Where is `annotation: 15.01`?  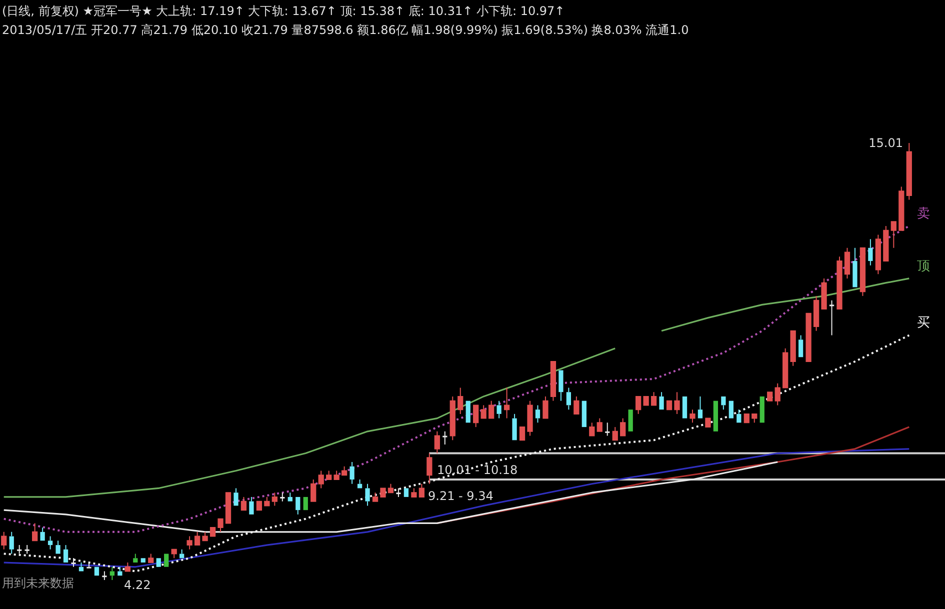
annotation: 15.01 is located at coordinates (885, 143).